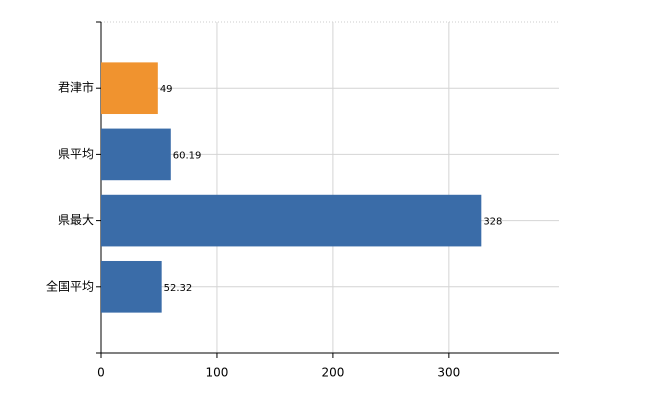 This screenshot has width=650, height=400. Describe the element at coordinates (187, 155) in the screenshot. I see `value-label: 60.19` at that location.